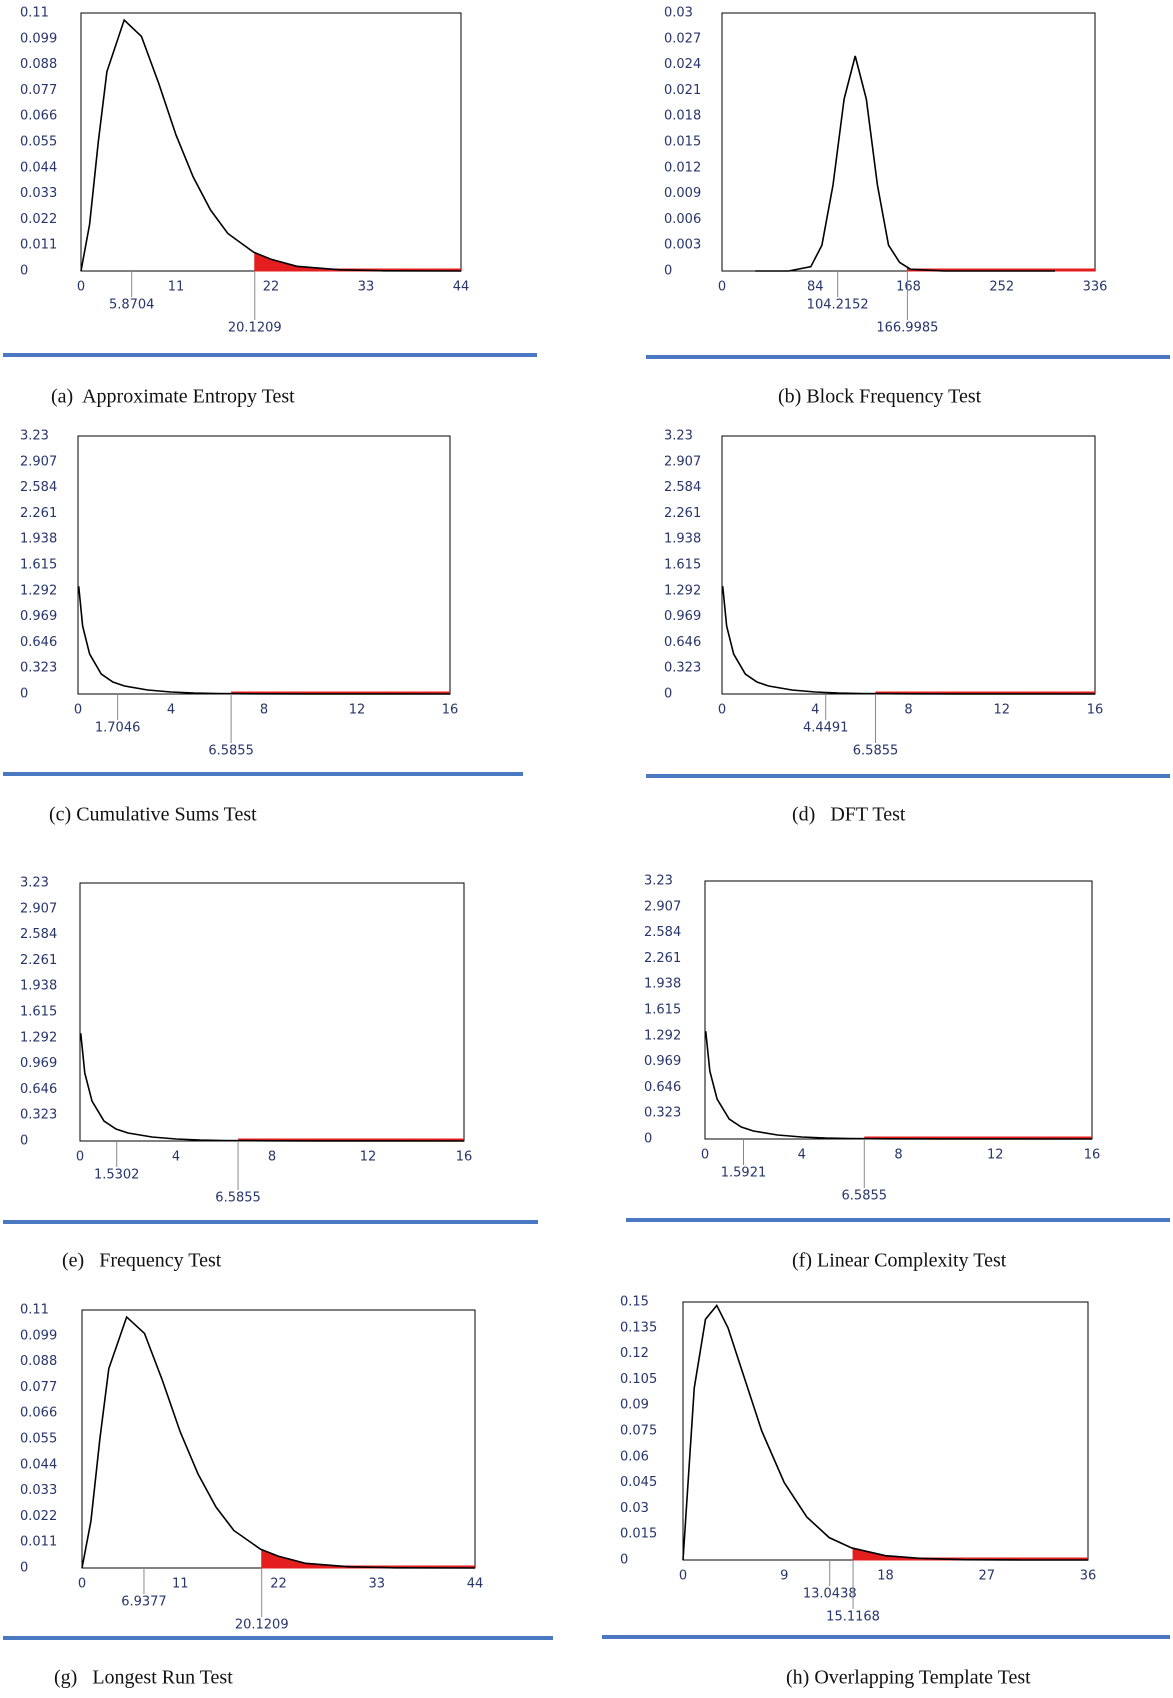 Image resolution: width=1173 pixels, height=1698 pixels. Describe the element at coordinates (682, 219) in the screenshot. I see `y-tick-label: 0.006` at that location.